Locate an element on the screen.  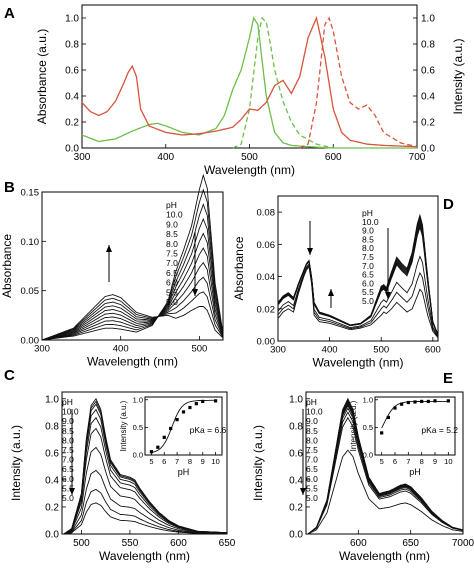
y2-tick-label: 0.2 is located at coordinates (428, 123).